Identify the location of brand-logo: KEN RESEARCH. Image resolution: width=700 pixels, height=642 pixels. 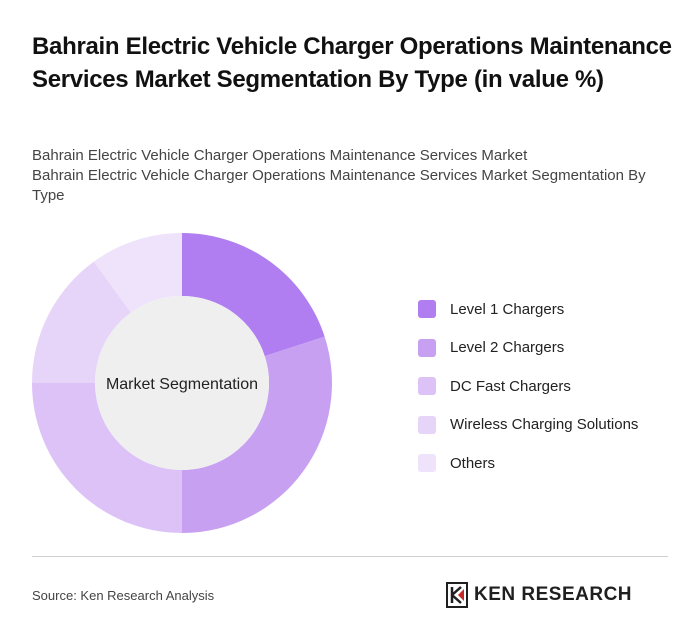
(539, 595).